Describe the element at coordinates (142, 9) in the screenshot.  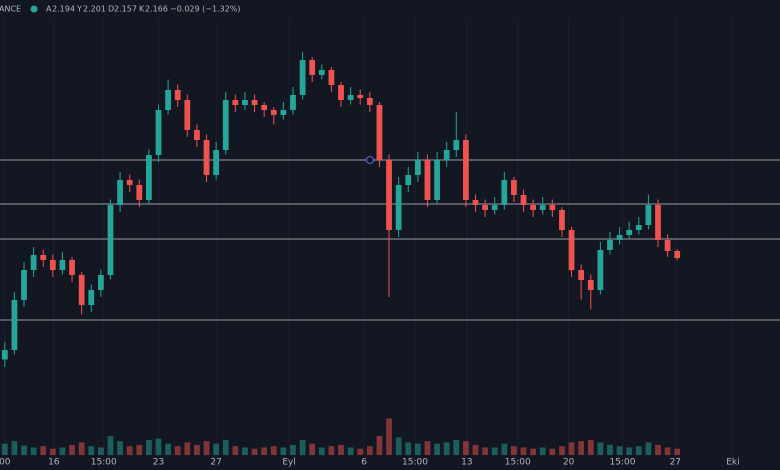
I see `ohlc-key: K` at that location.